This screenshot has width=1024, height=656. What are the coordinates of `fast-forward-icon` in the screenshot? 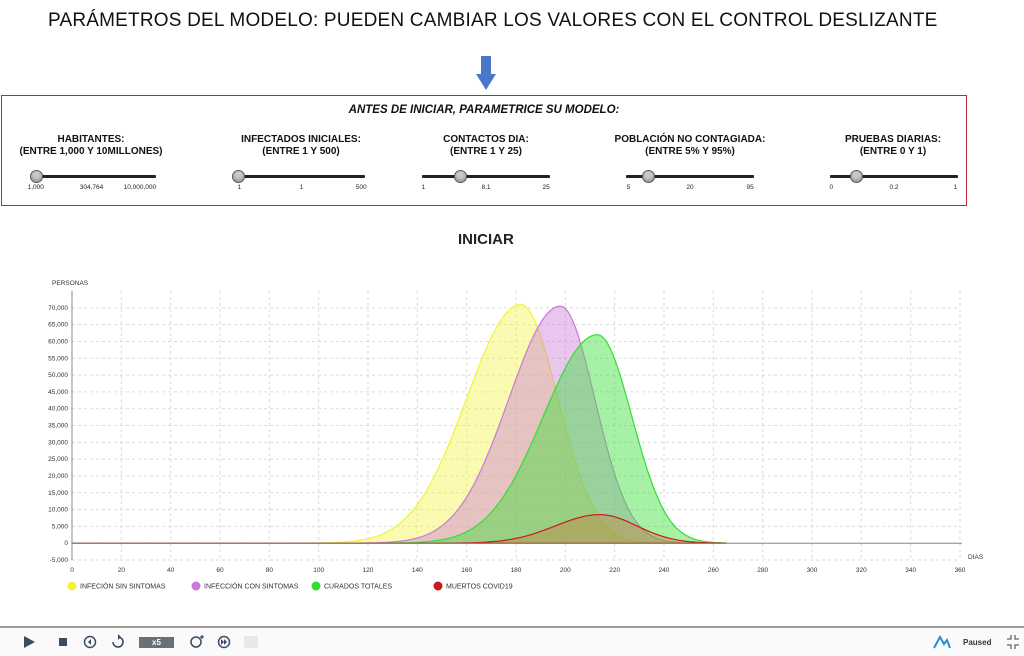 It's located at (224, 642).